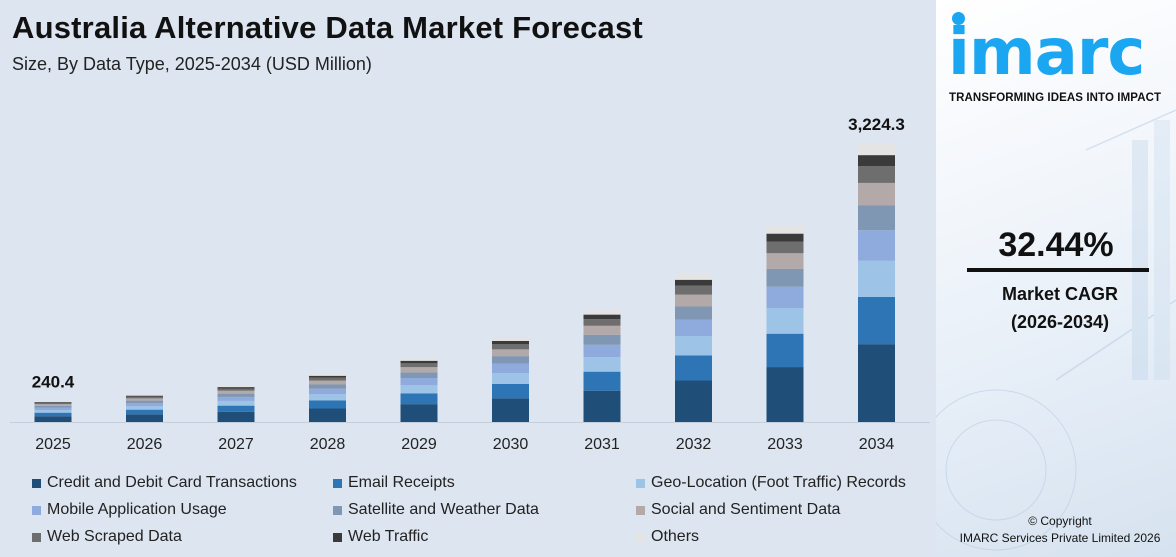  What do you see at coordinates (145, 444) in the screenshot?
I see `x-tick-label: 2026` at bounding box center [145, 444].